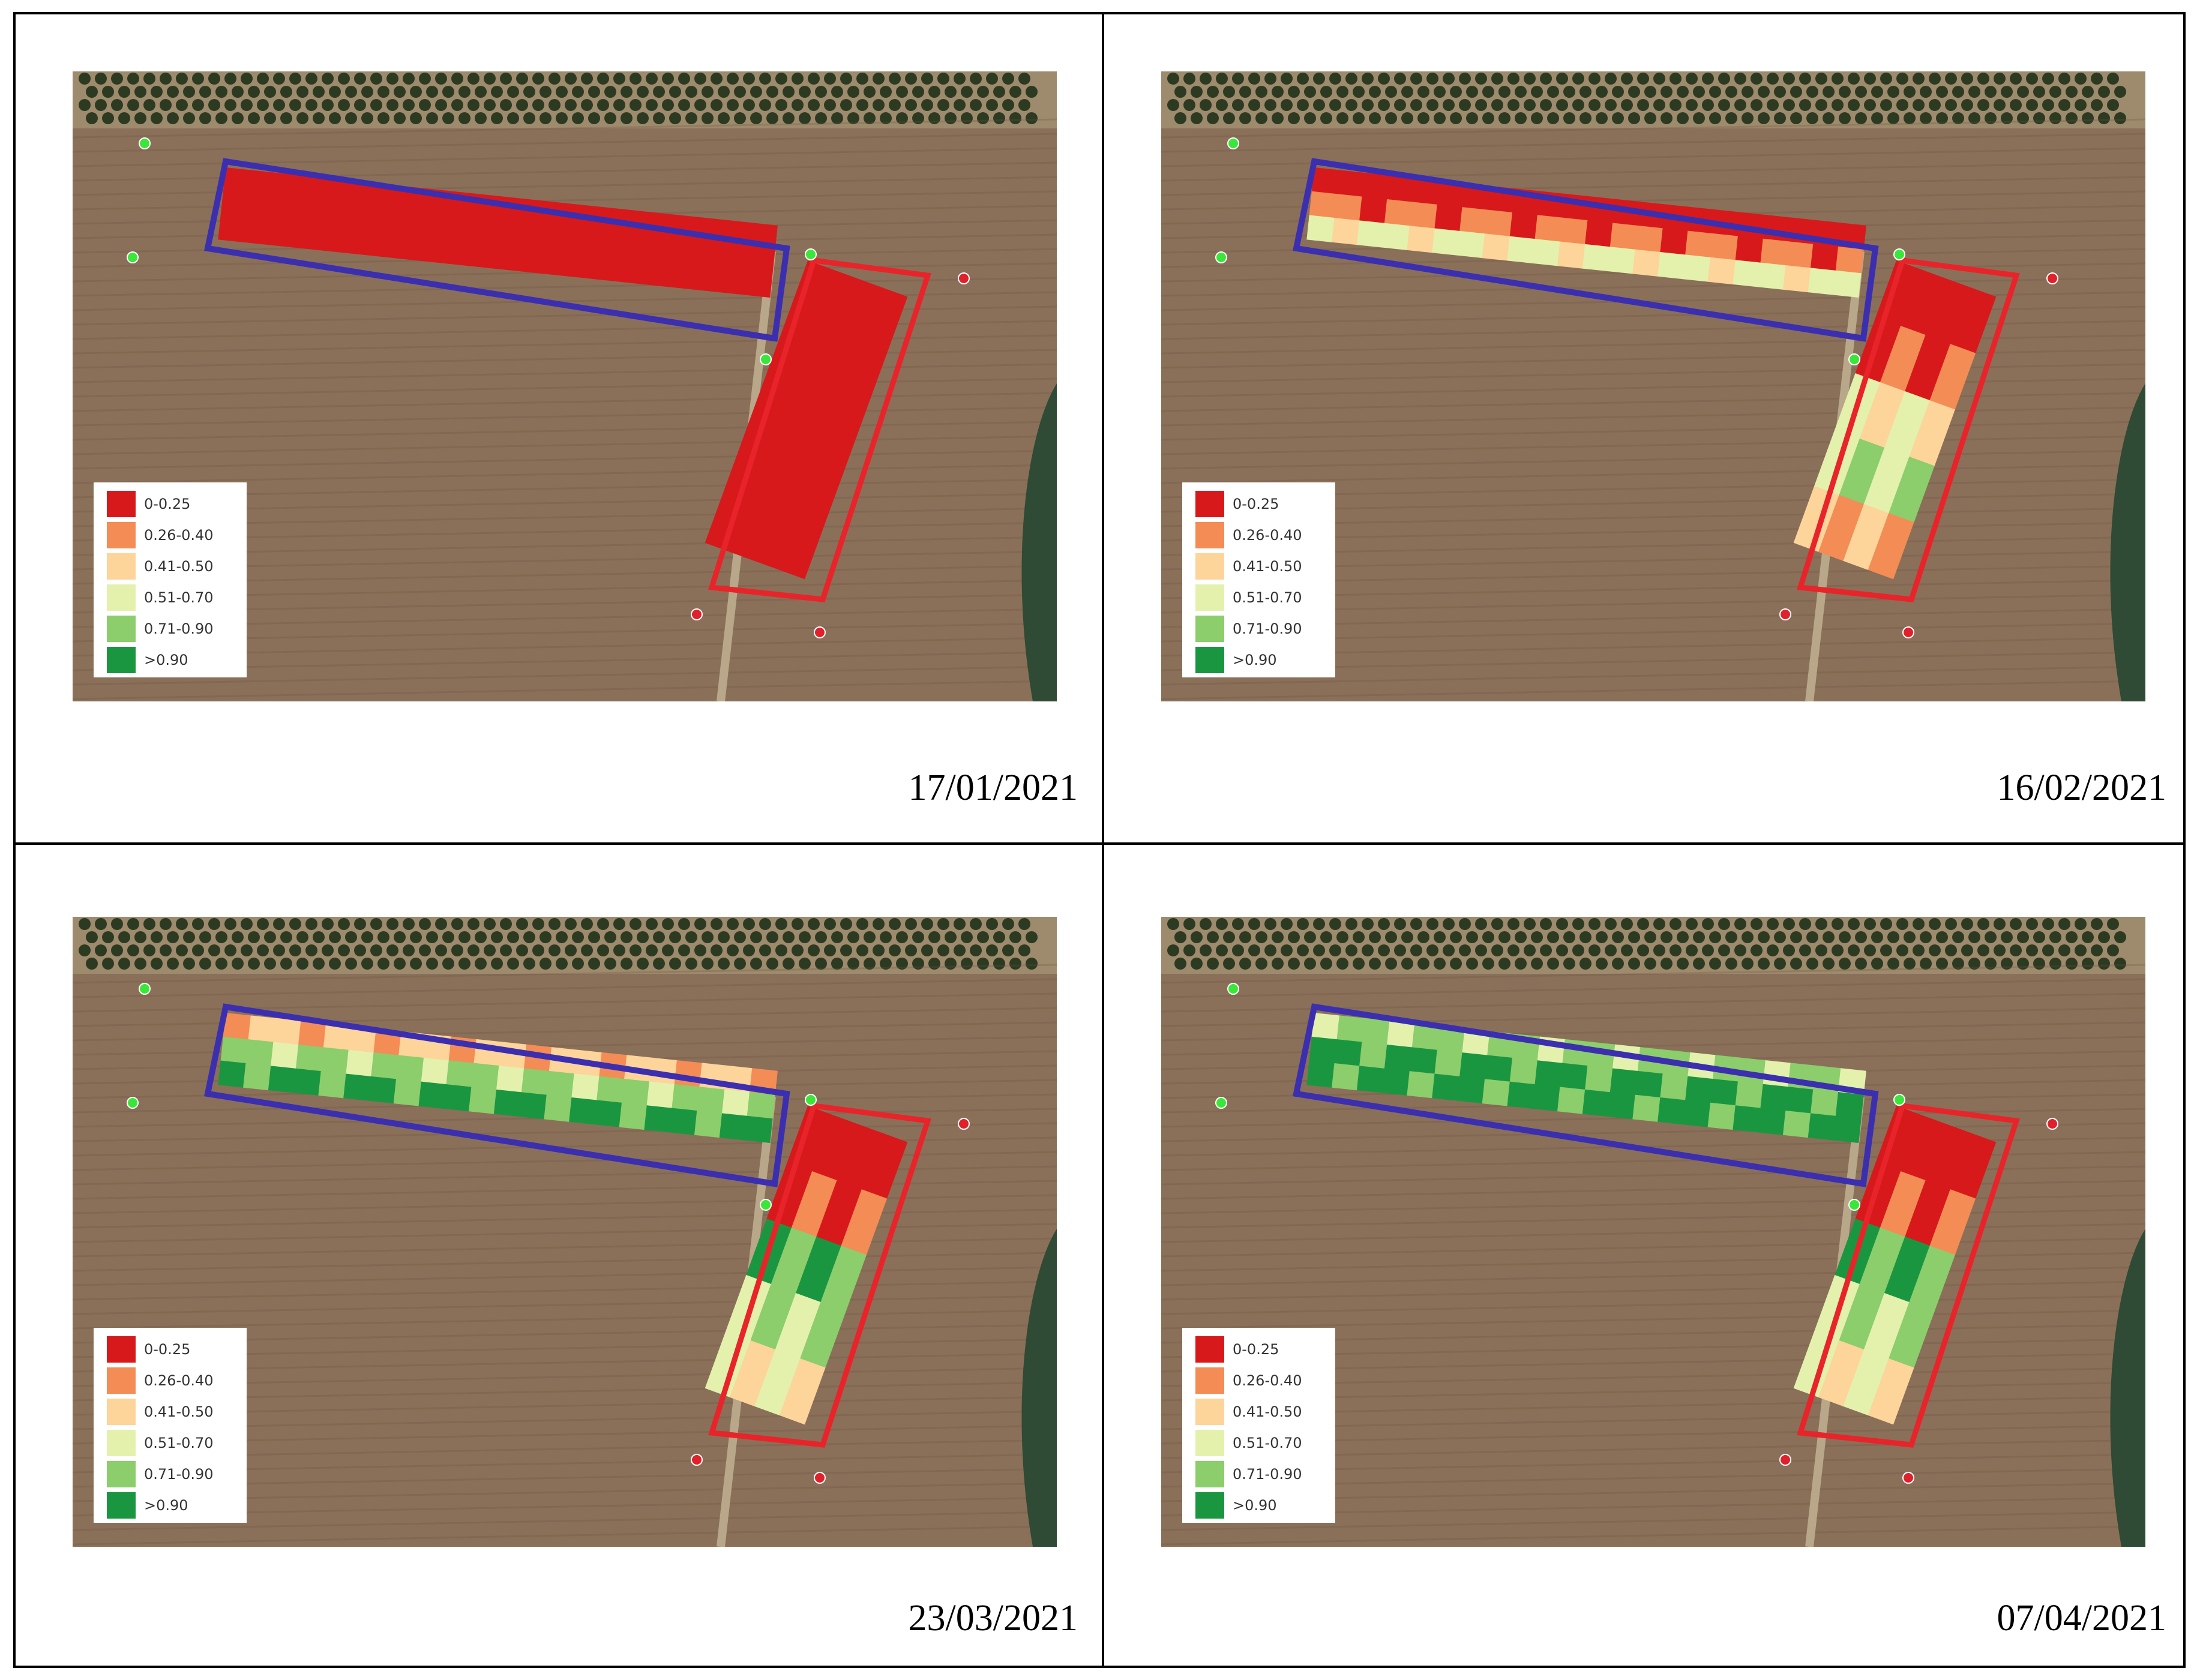 Image resolution: width=2200 pixels, height=1680 pixels. Describe the element at coordinates (1267, 628) in the screenshot. I see `legend-label: 0.71-0.90` at that location.